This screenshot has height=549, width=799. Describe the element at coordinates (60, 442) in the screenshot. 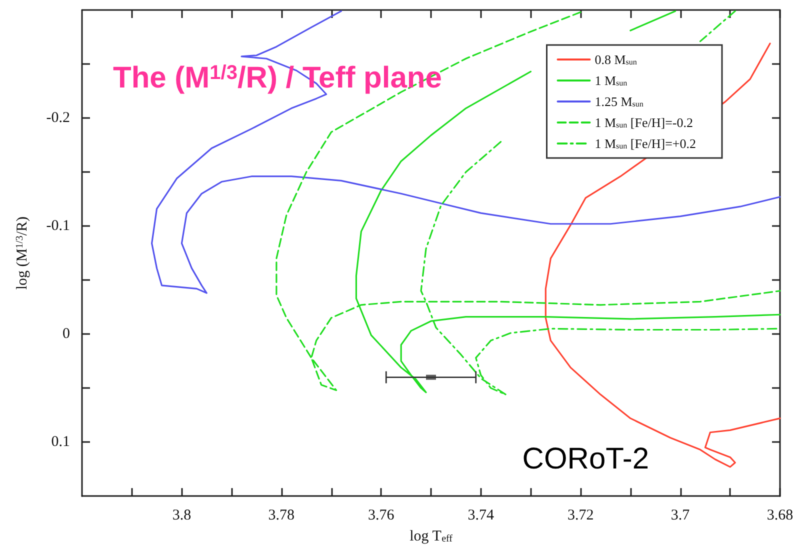

I see `y-tick-label: 0.1` at that location.